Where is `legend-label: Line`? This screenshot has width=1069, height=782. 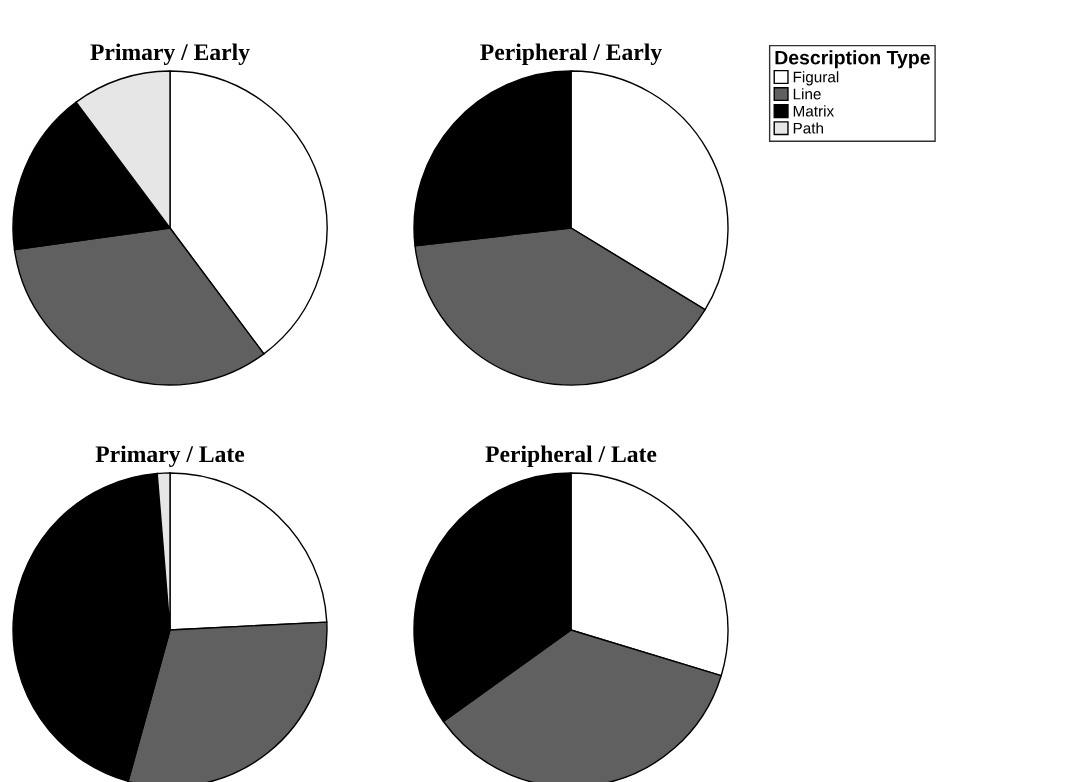 legend-label: Line is located at coordinates (807, 94).